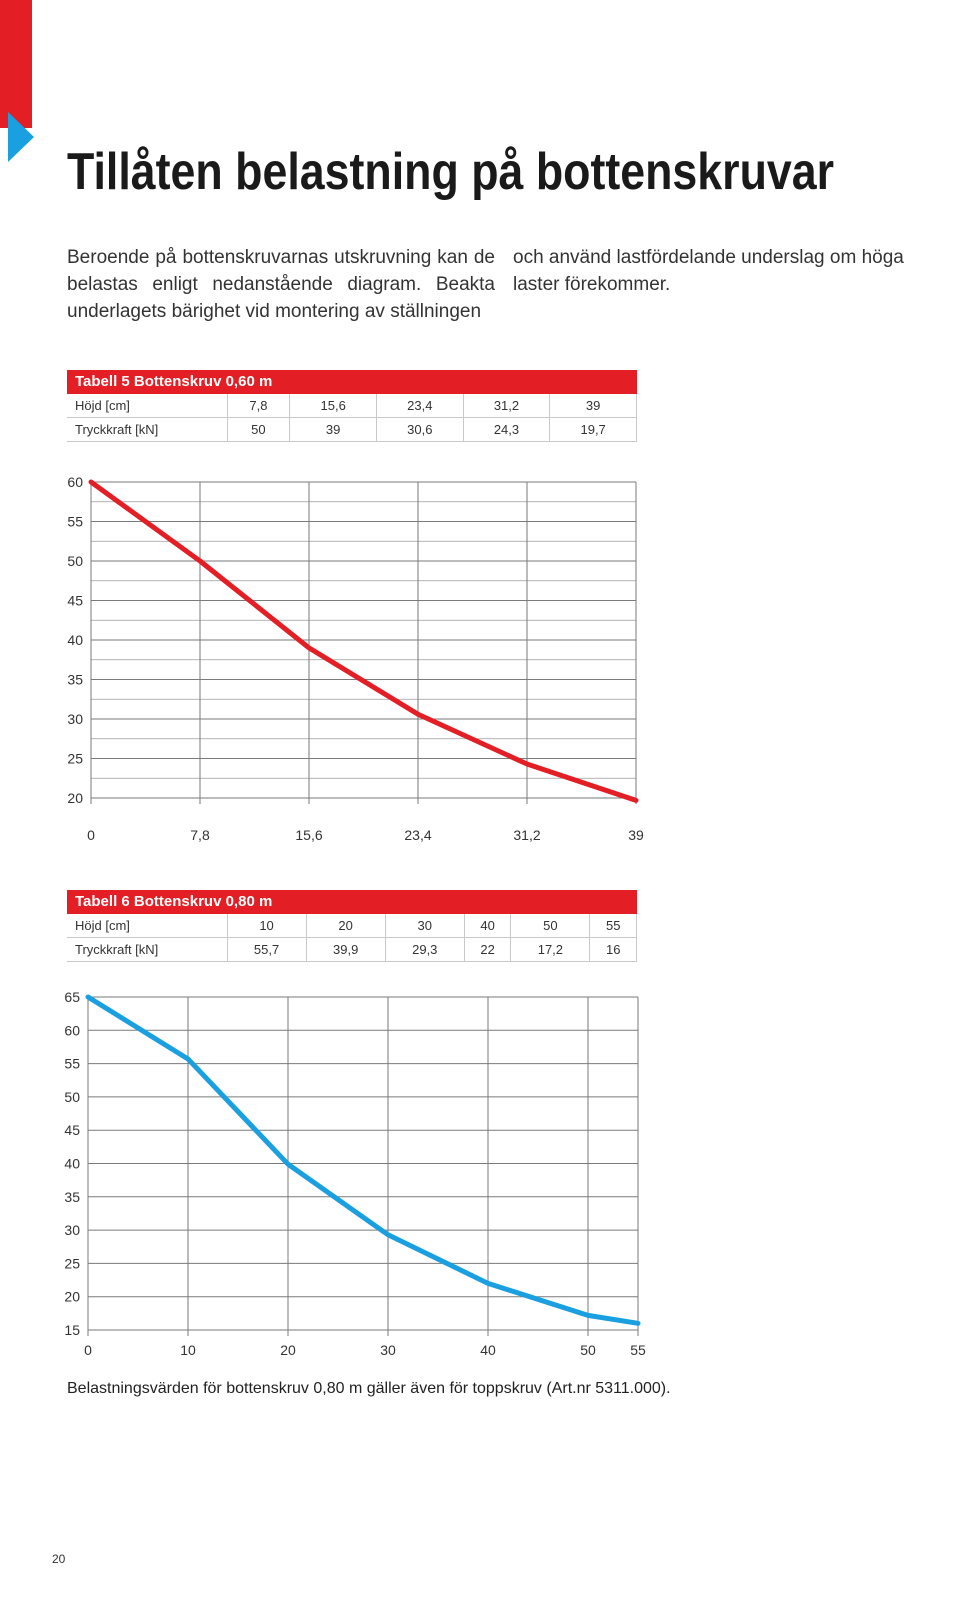 The height and width of the screenshot is (1602, 960). What do you see at coordinates (59, 1559) in the screenshot?
I see `page-number: 20` at bounding box center [59, 1559].